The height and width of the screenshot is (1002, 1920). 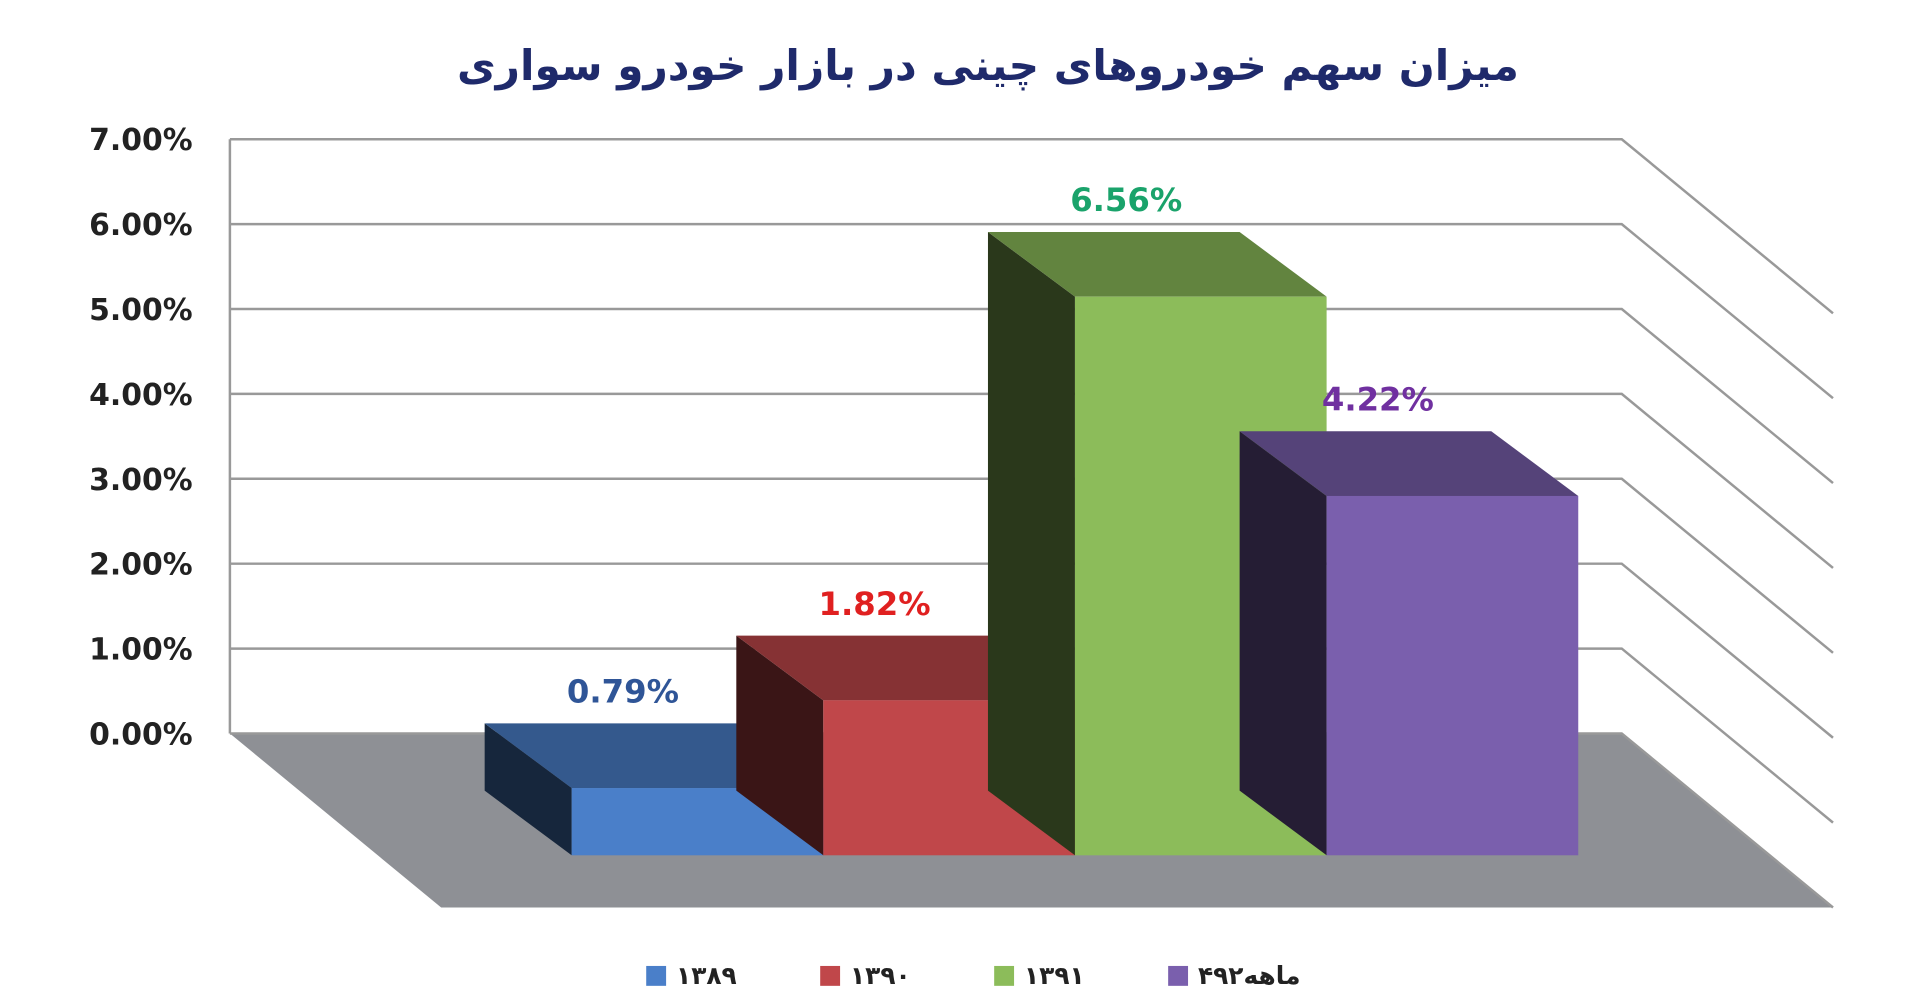 What do you see at coordinates (140, 650) in the screenshot?
I see `y-tick-label: 1.00%` at bounding box center [140, 650].